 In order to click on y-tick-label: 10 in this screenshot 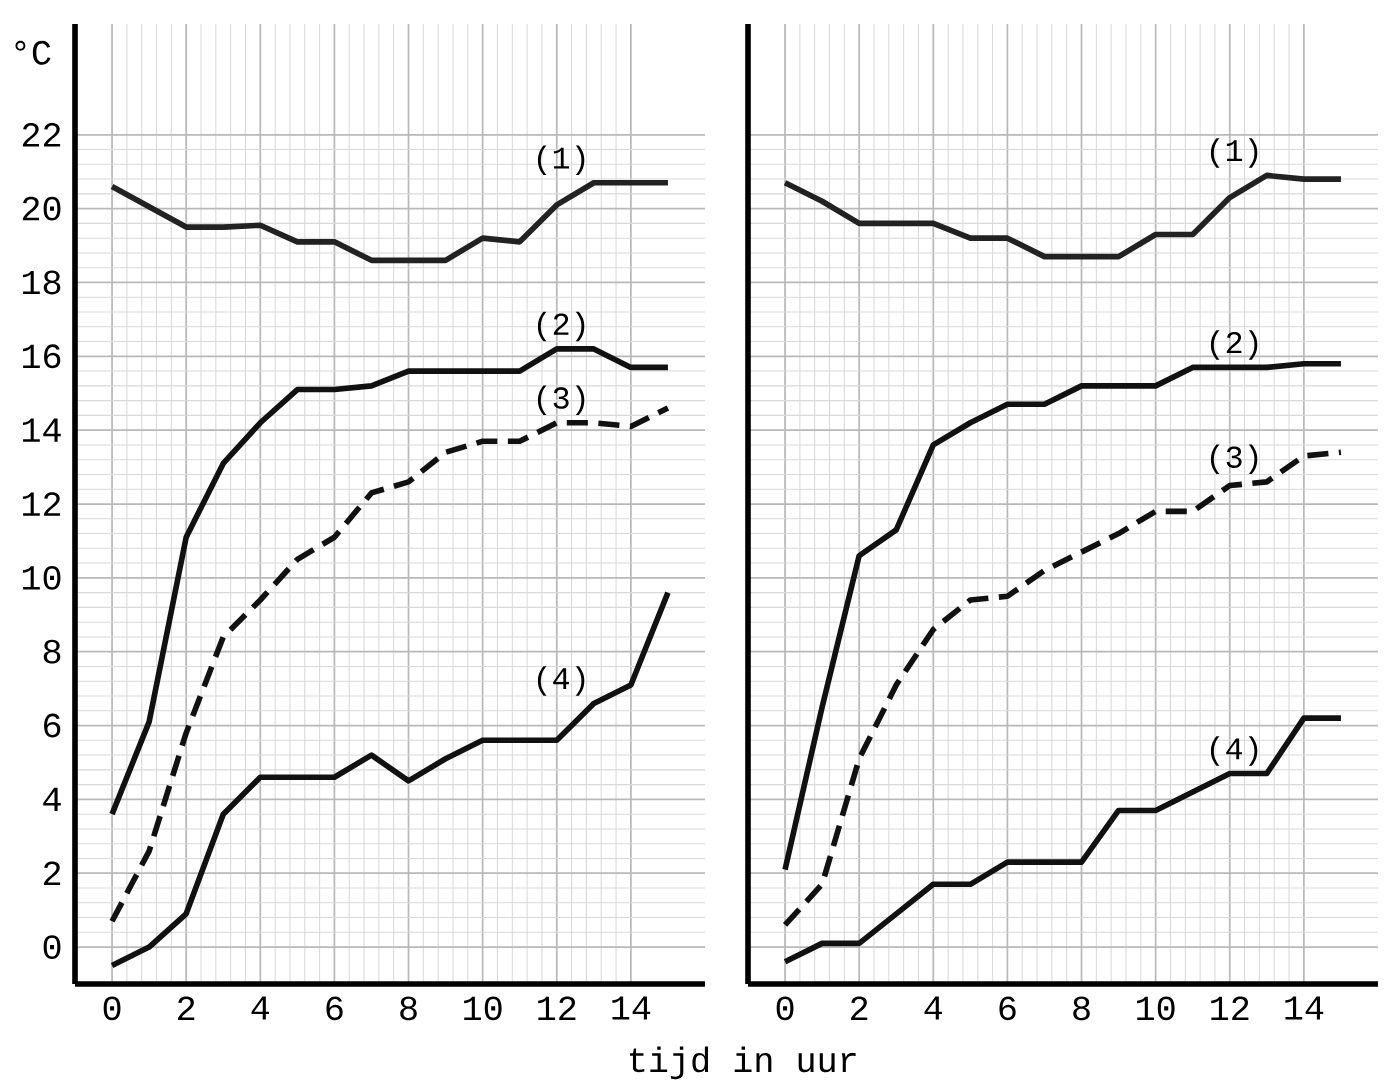, I will do `click(41, 577)`.